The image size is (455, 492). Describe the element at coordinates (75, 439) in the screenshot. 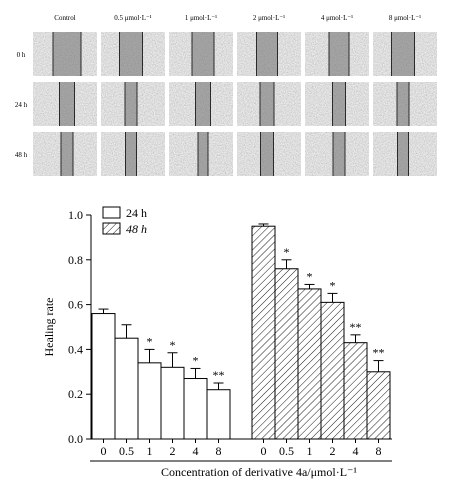

I see `y-tick-label: 0.0` at that location.